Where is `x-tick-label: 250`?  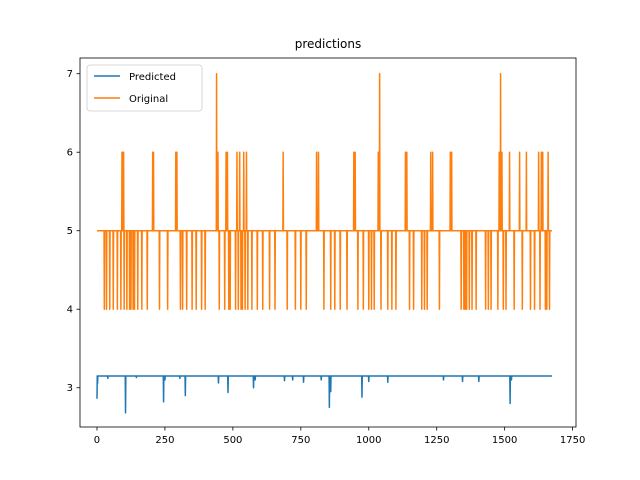 x-tick-label: 250 is located at coordinates (164, 440).